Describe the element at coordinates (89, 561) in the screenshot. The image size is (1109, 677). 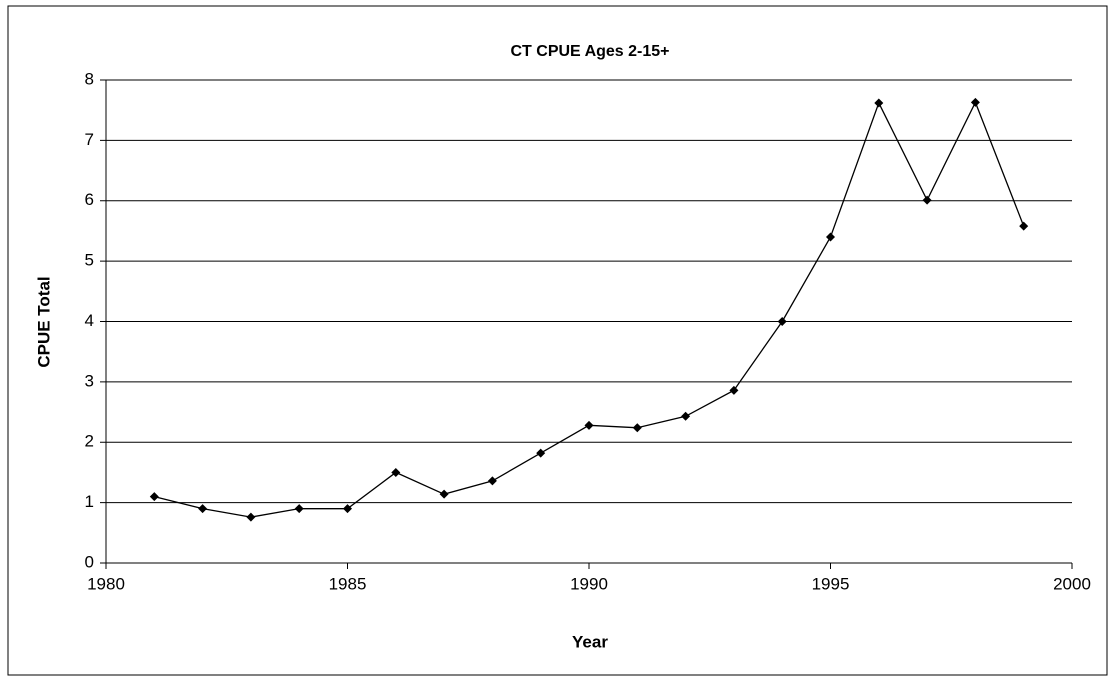
I see `y-tick-label: 0` at that location.